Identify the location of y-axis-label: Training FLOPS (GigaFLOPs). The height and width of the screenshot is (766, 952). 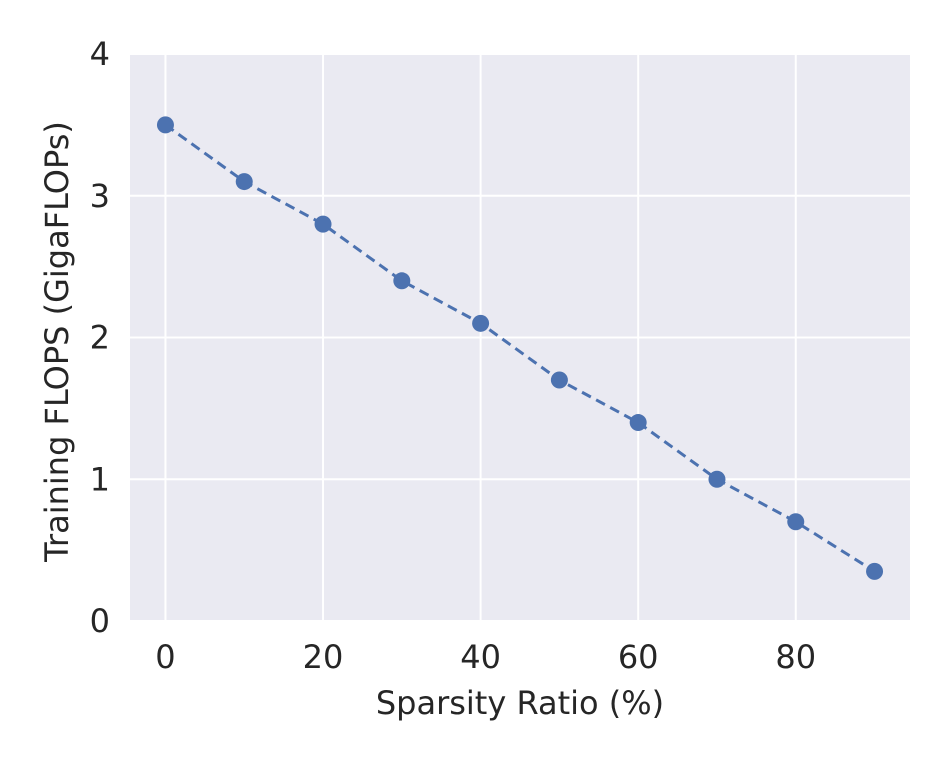
(57, 342).